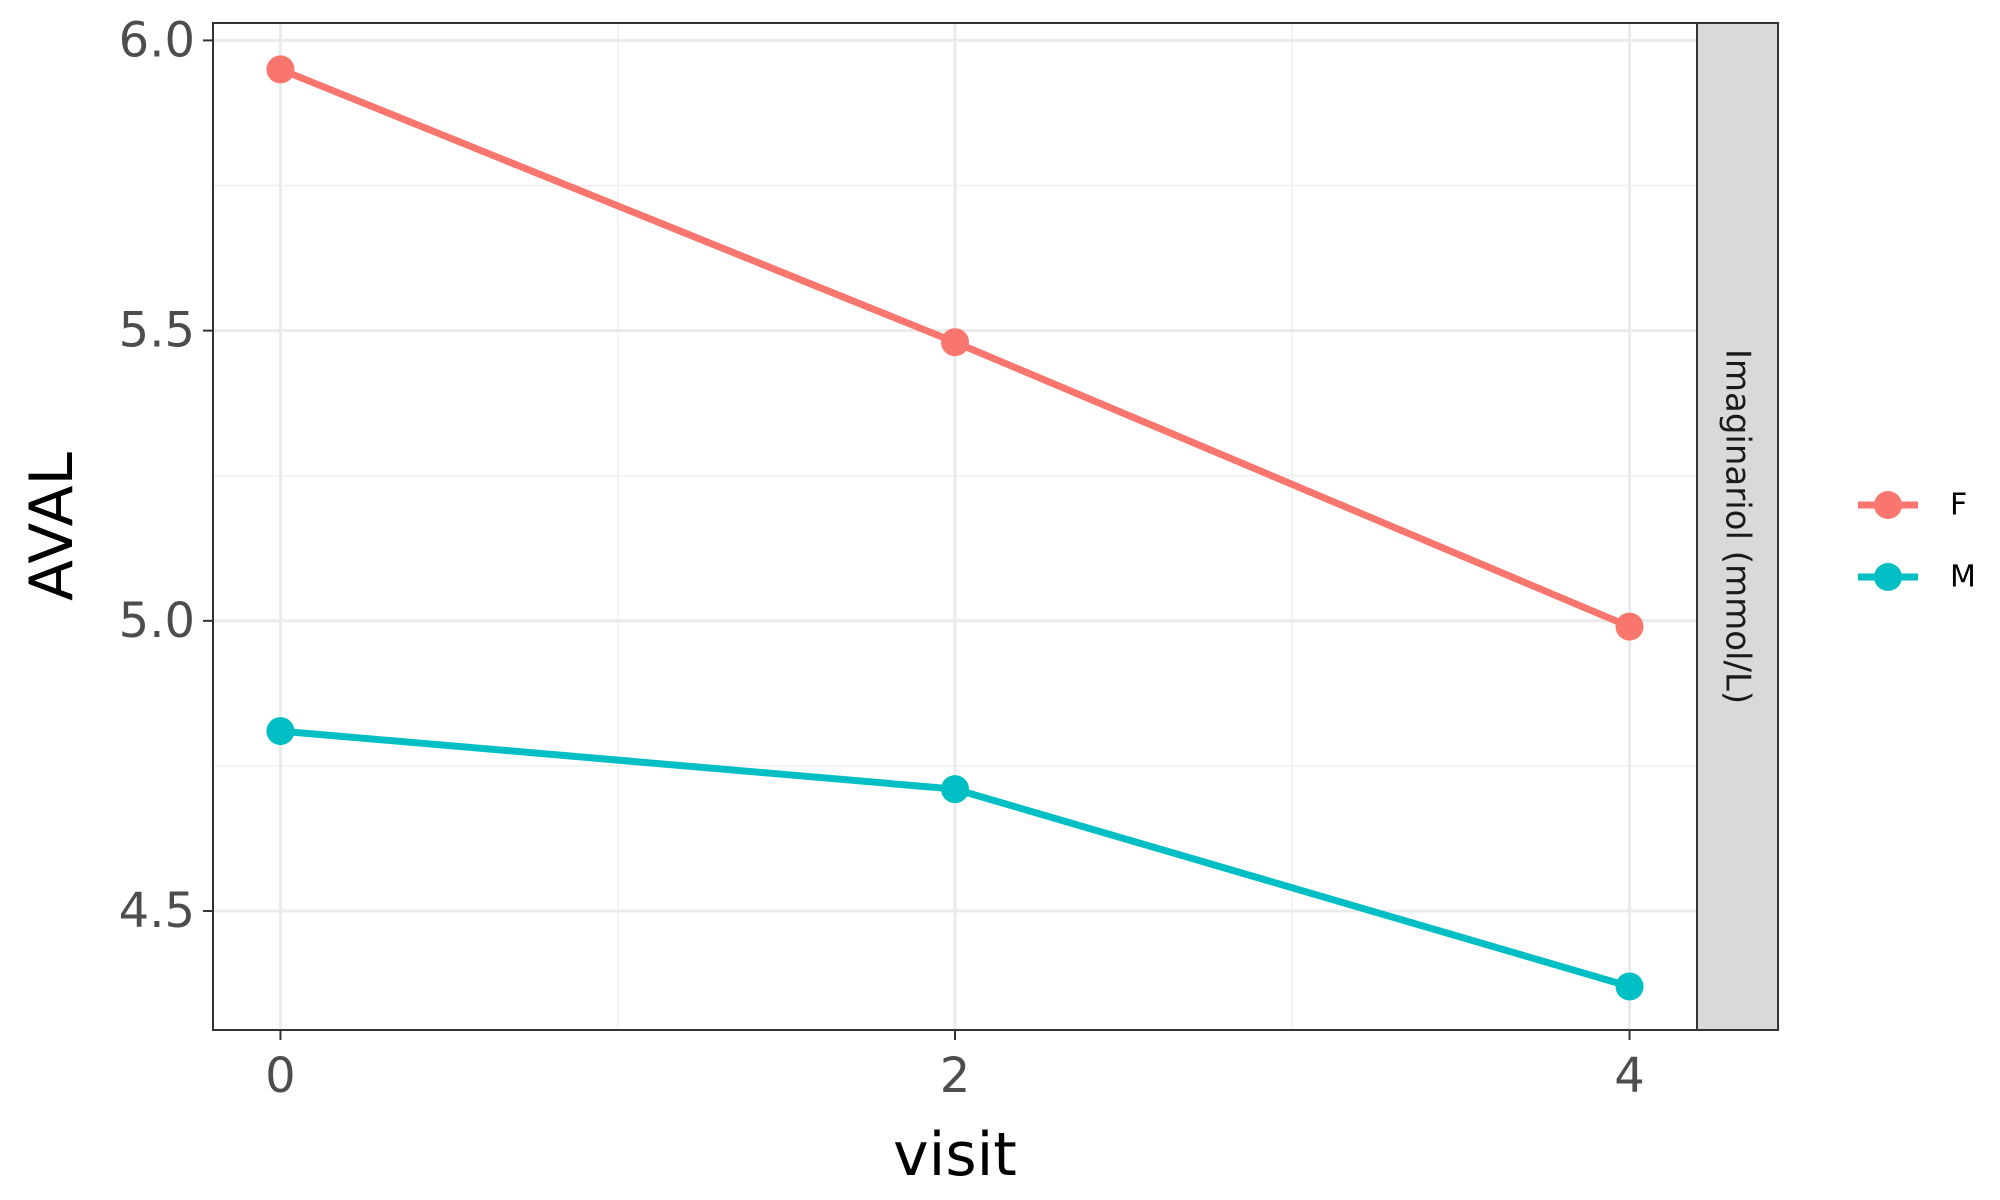 This screenshot has height=1200, width=2000. Describe the element at coordinates (955, 1155) in the screenshot. I see `x-axis-title: visit` at that location.